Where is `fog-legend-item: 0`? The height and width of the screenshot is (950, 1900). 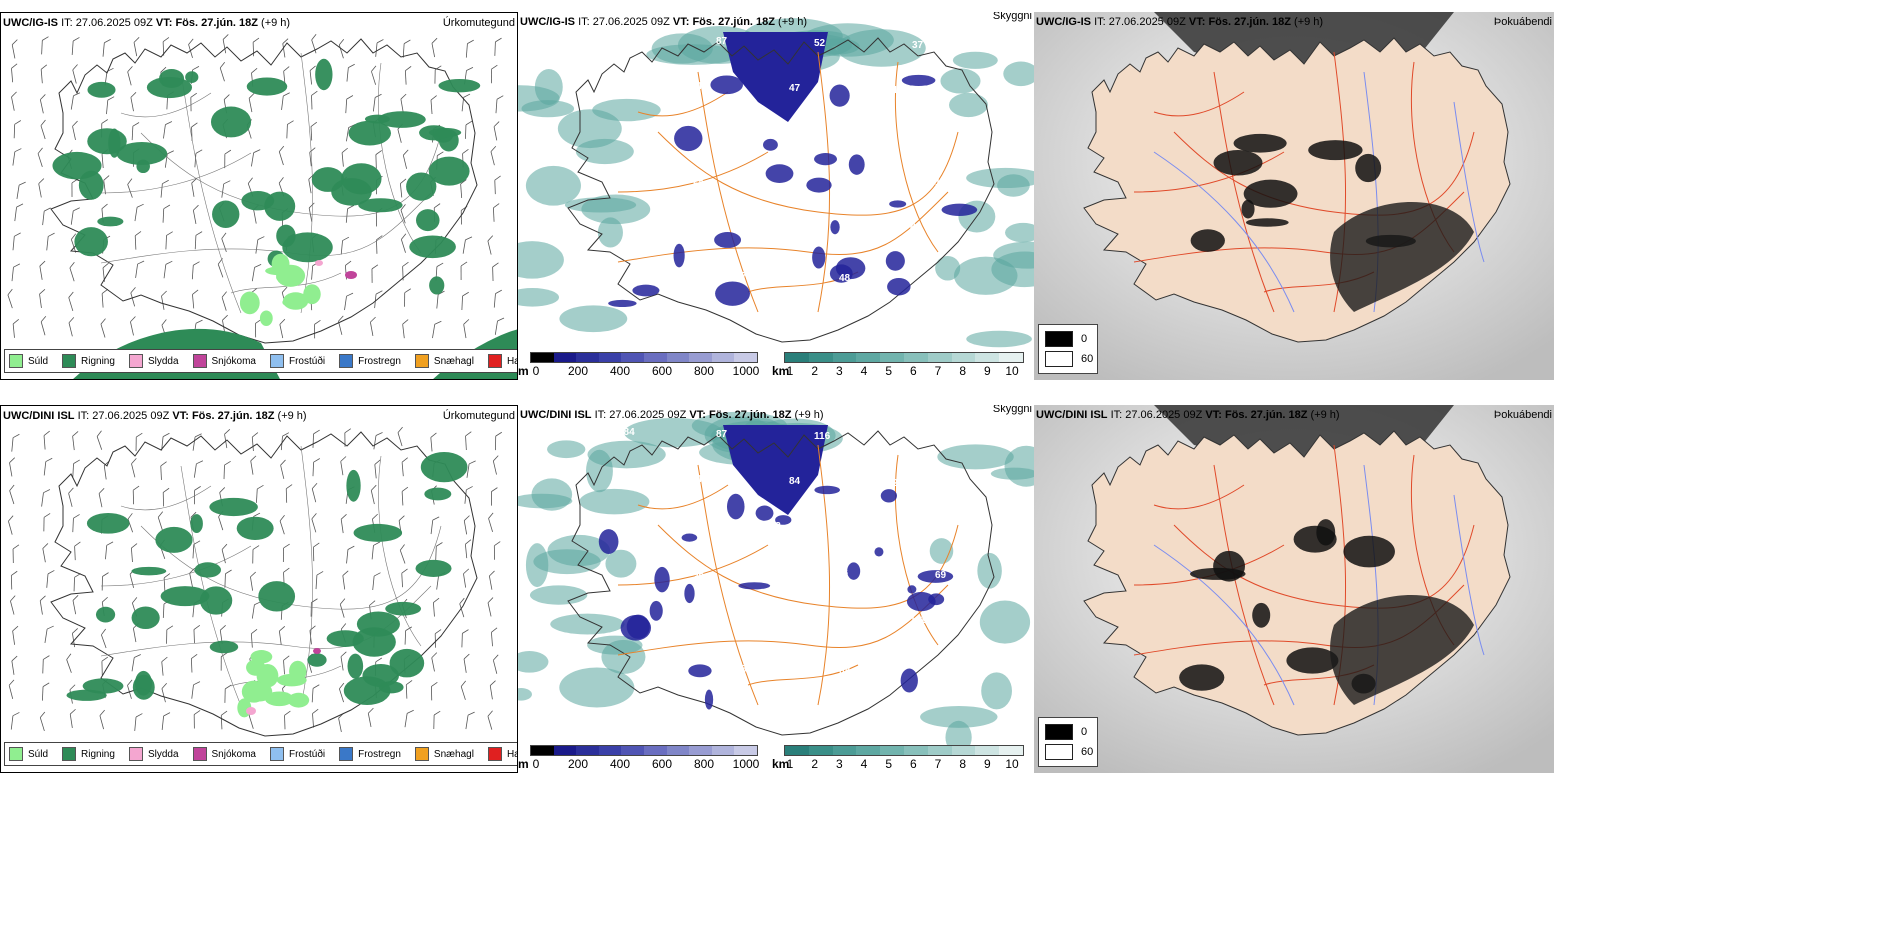 fog-legend-item: 0 is located at coordinates (1066, 339).